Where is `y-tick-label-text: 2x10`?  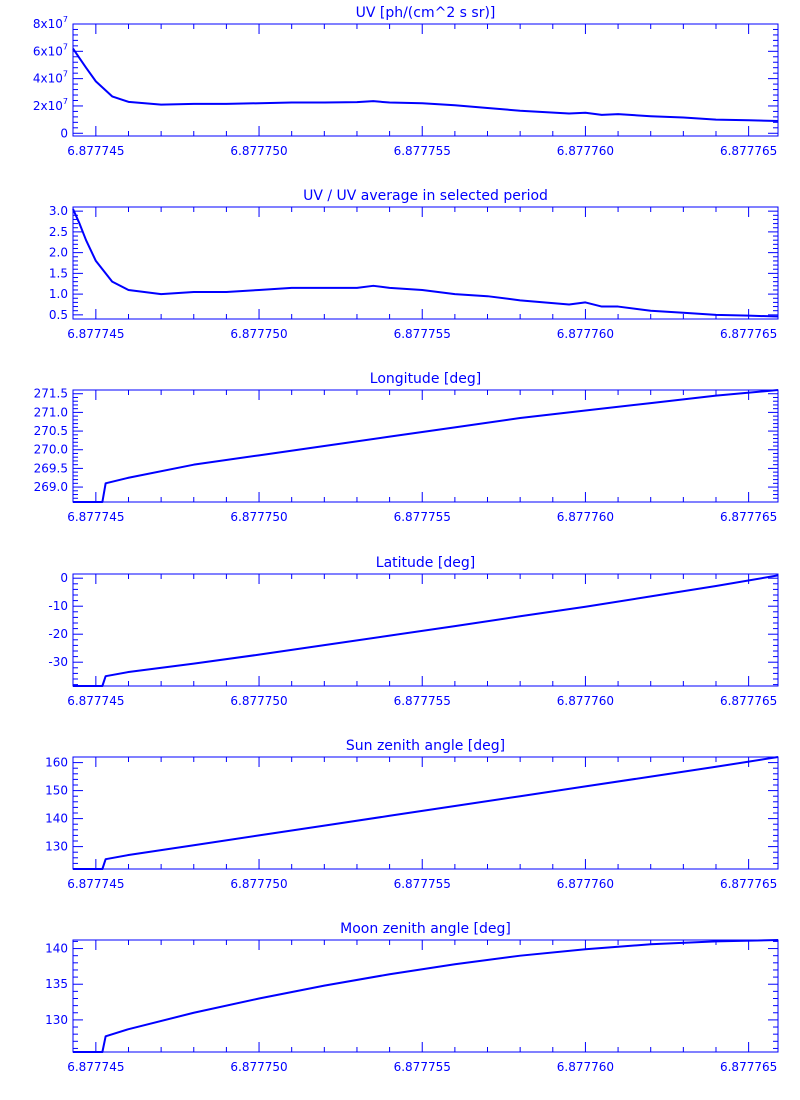
y-tick-label-text: 2x10 is located at coordinates (48, 106).